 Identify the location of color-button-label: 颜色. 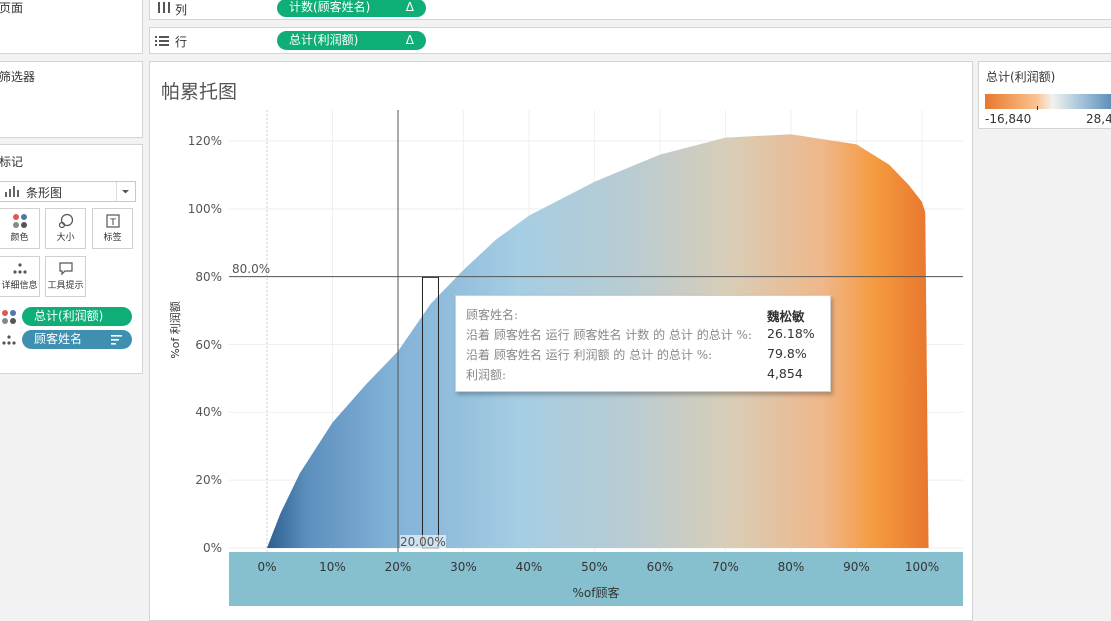
(19, 238).